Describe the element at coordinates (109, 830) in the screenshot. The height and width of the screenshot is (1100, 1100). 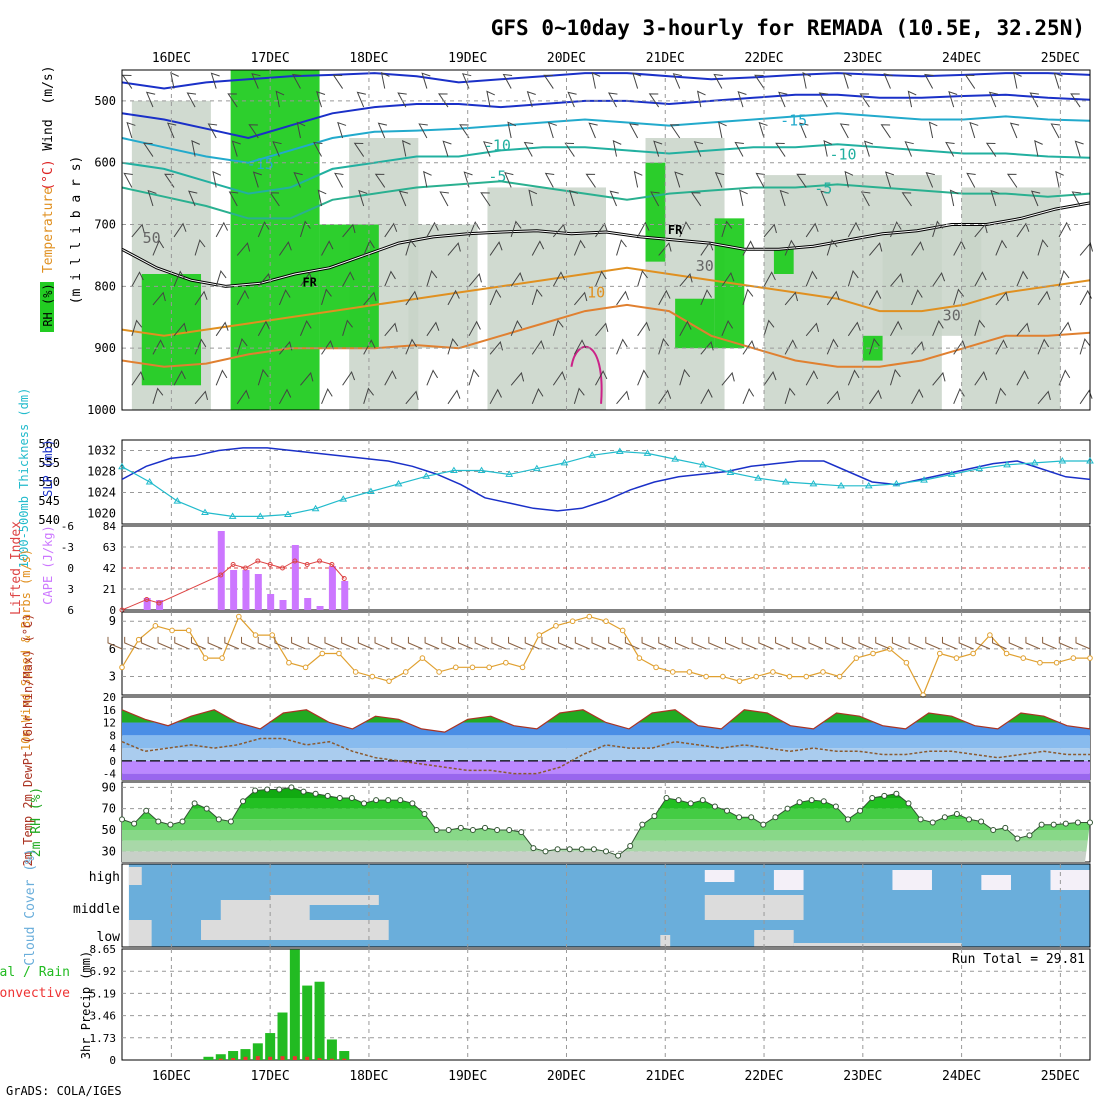
I see `rh2m-tick-label: 50` at that location.